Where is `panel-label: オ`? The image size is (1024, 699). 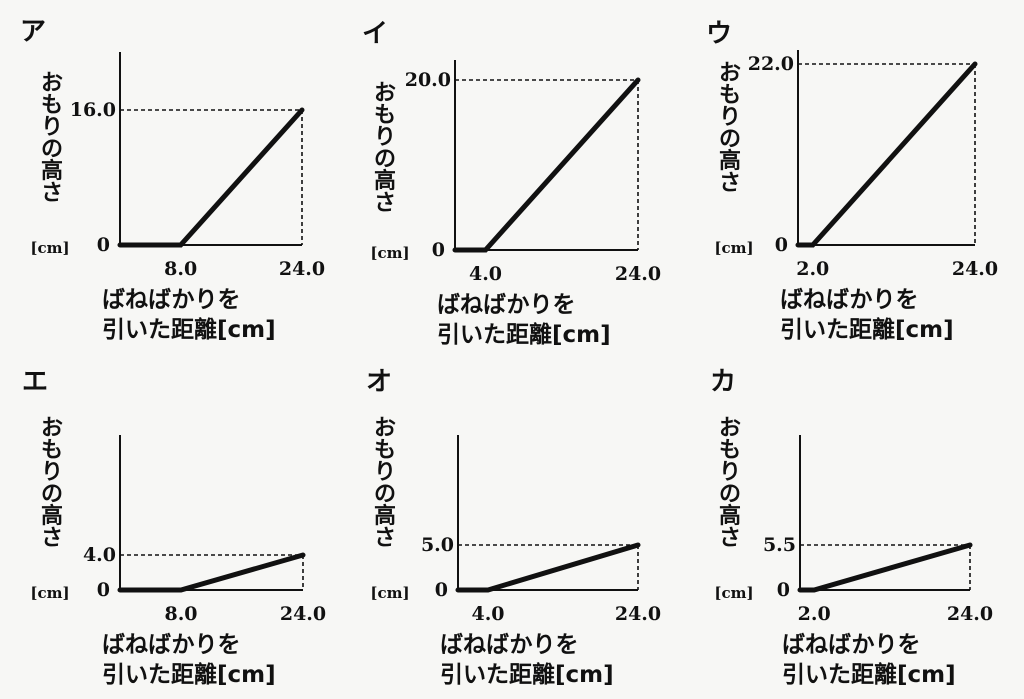 panel-label: オ is located at coordinates (379, 382).